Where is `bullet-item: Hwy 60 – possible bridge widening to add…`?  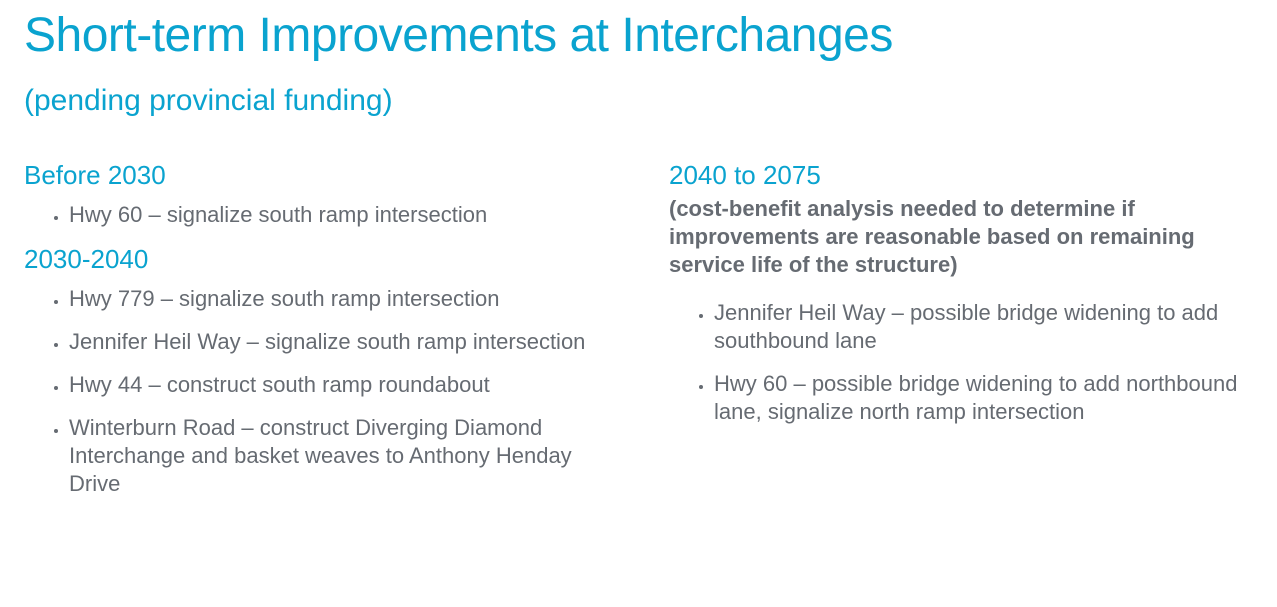
bullet-item: Hwy 60 – possible bridge widening to add… is located at coordinates (991, 398).